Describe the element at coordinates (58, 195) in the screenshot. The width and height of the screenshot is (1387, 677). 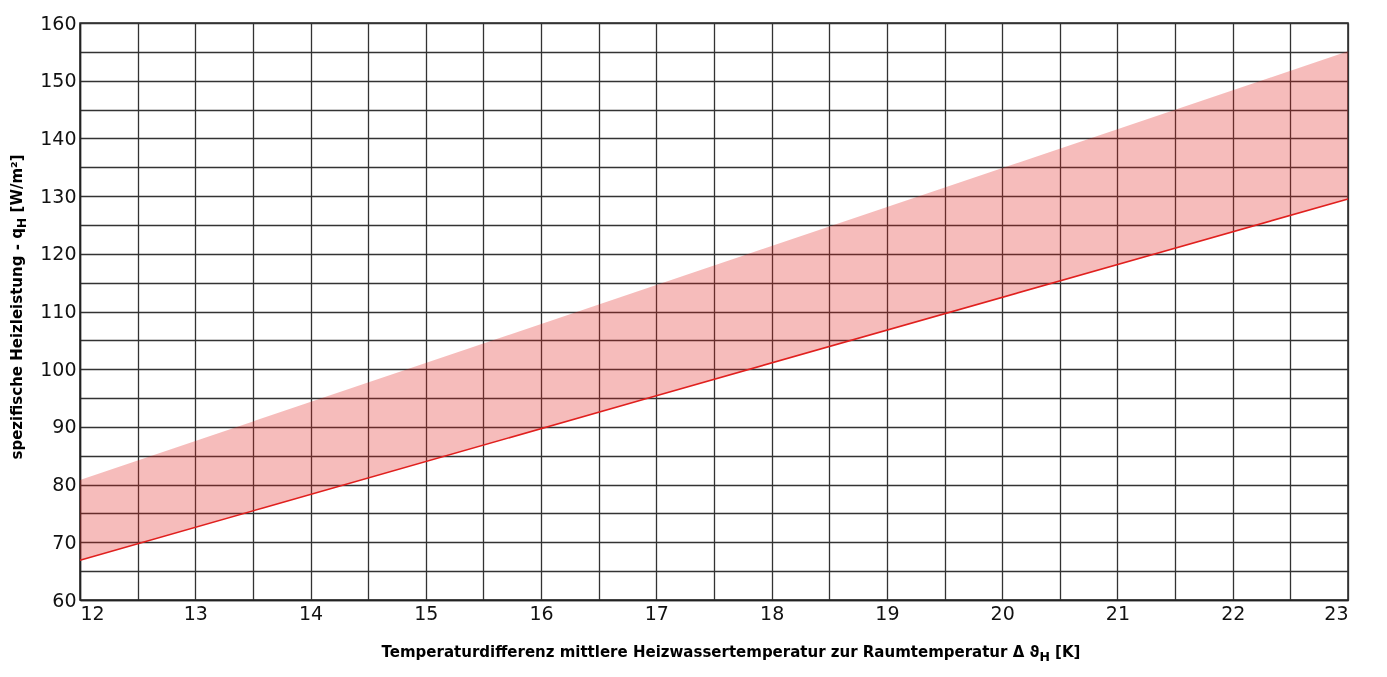
I see `y-tick-label: 130` at that location.